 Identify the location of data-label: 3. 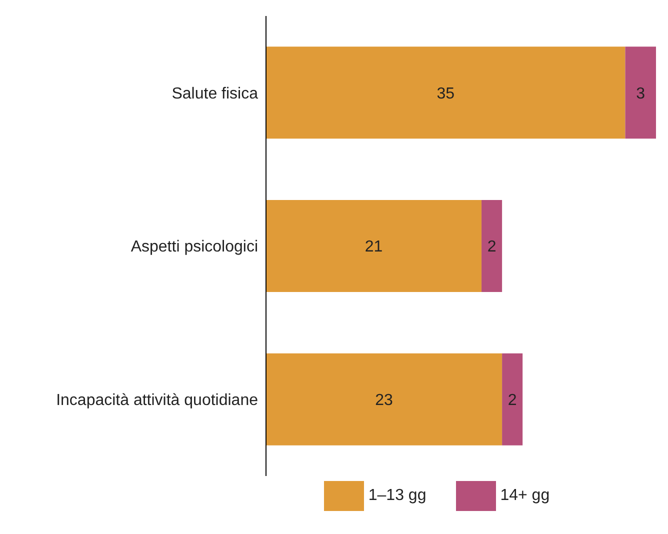
(641, 93).